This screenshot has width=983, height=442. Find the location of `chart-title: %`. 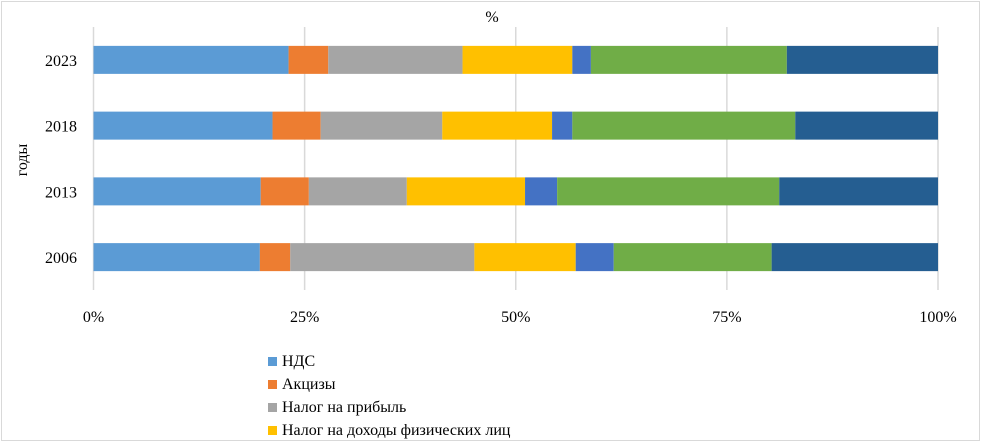

chart-title: % is located at coordinates (491, 17).